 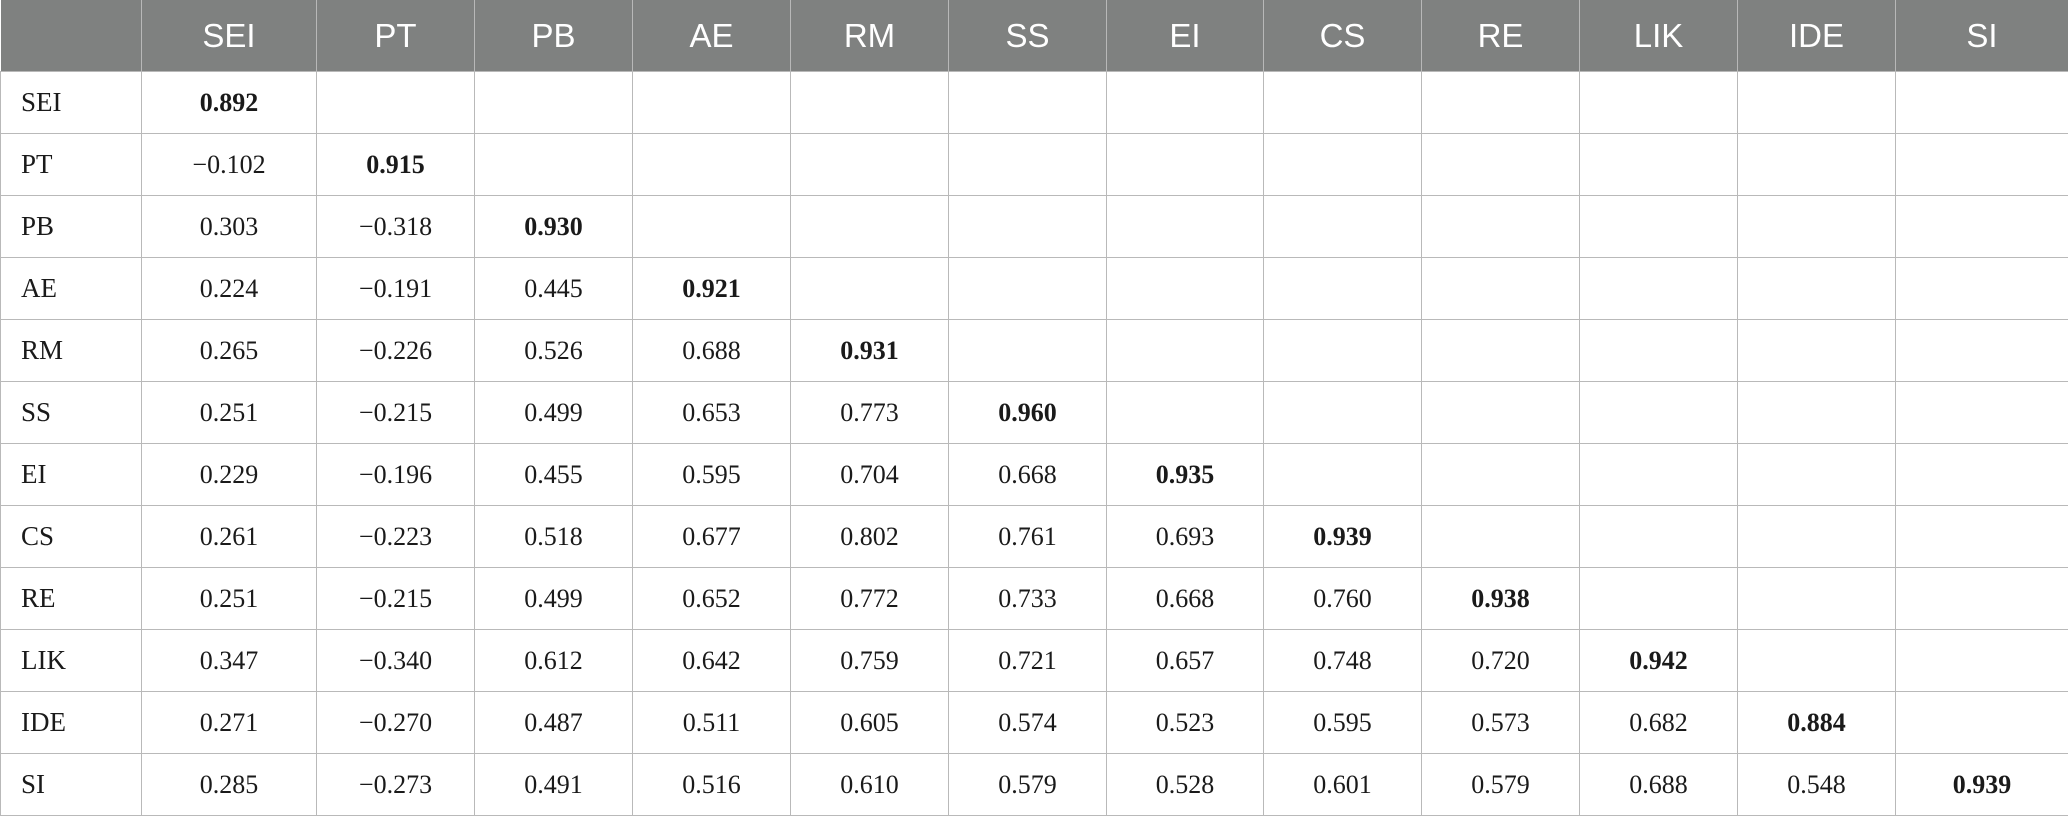 I want to click on diagonal-value-cell: 0.930, so click(x=553, y=226).